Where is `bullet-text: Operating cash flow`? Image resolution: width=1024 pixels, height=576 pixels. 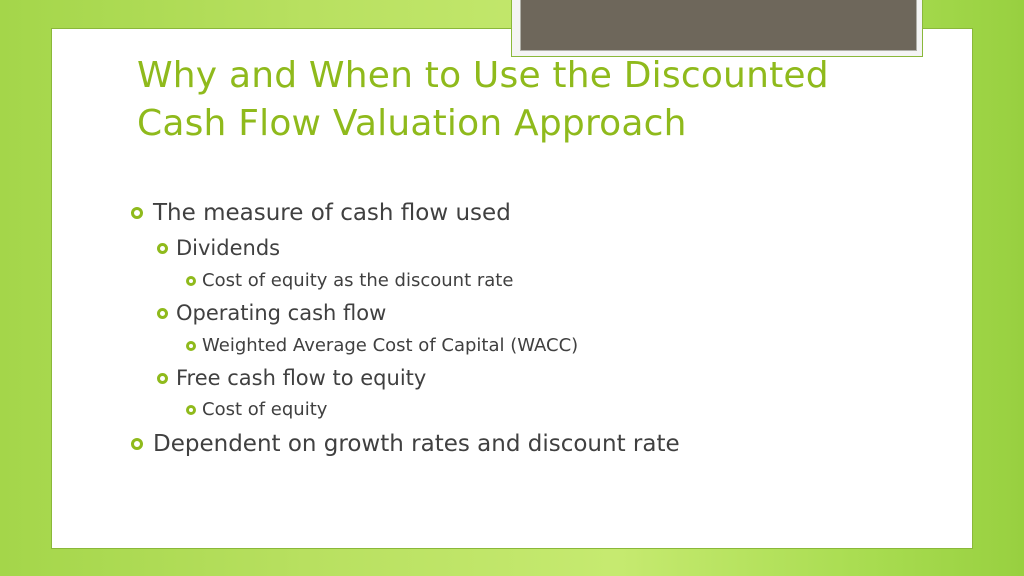
bullet-text: Operating cash flow is located at coordinates (281, 313).